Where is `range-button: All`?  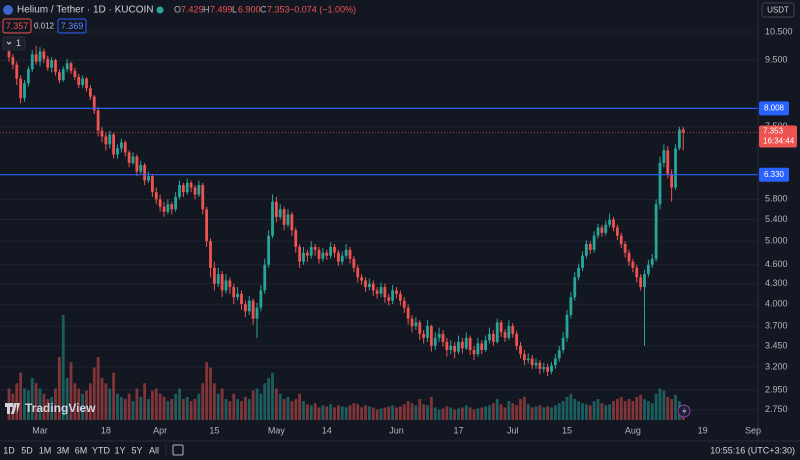 range-button: All is located at coordinates (154, 450).